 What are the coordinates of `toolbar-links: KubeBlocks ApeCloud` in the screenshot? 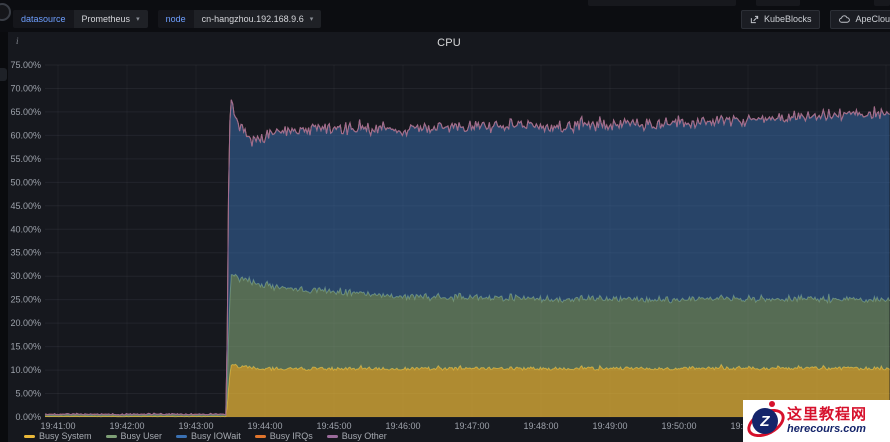 It's located at (815, 19).